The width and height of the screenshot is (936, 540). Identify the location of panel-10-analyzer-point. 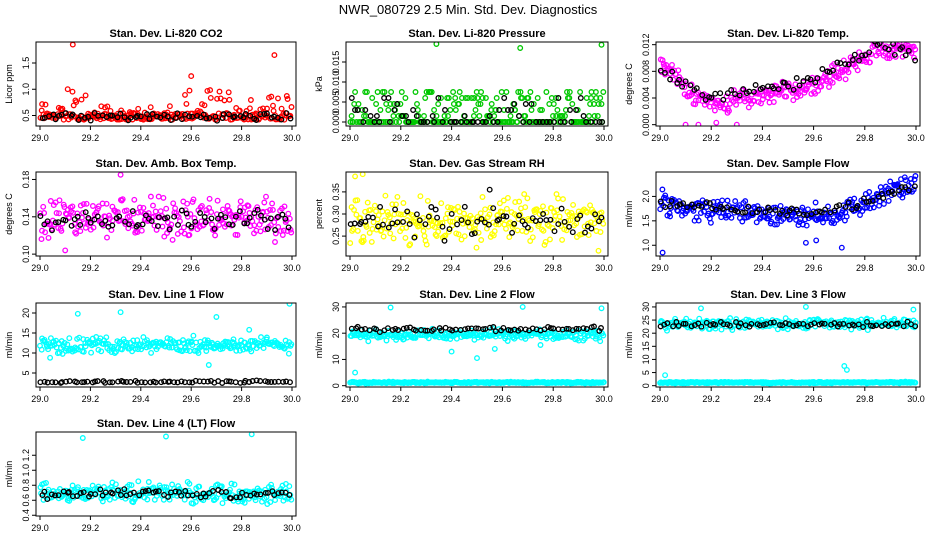
(83, 489).